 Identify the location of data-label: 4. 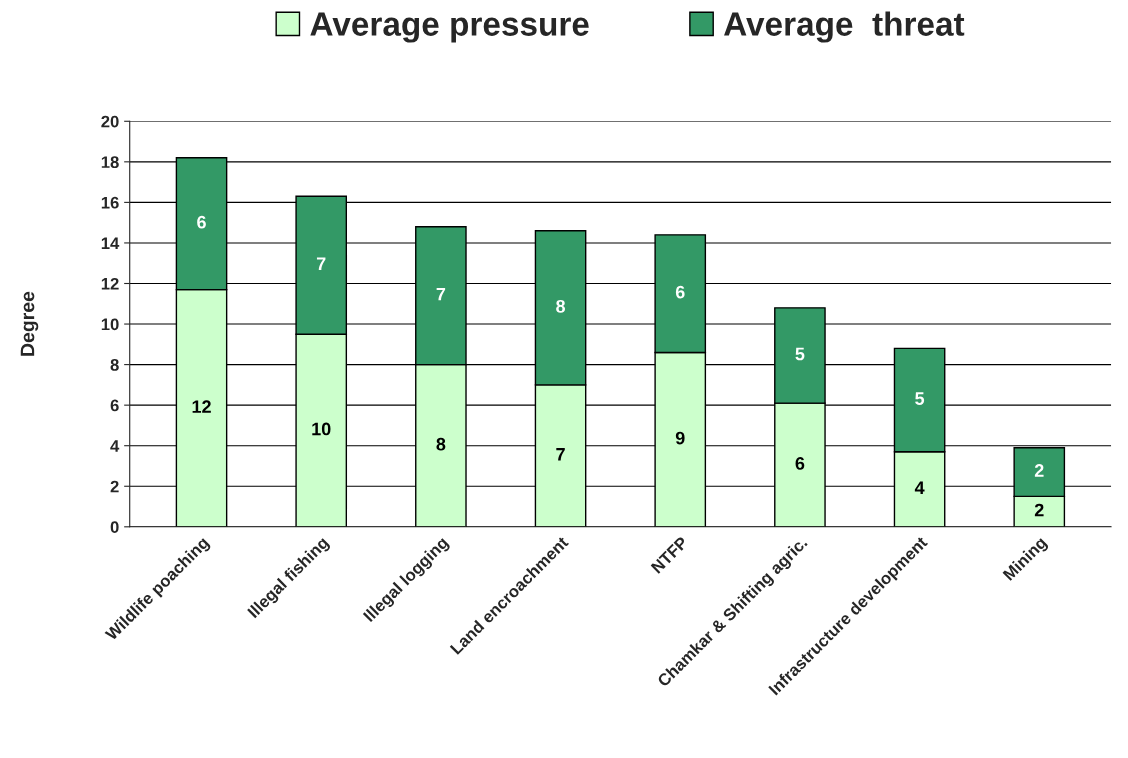
(919, 487).